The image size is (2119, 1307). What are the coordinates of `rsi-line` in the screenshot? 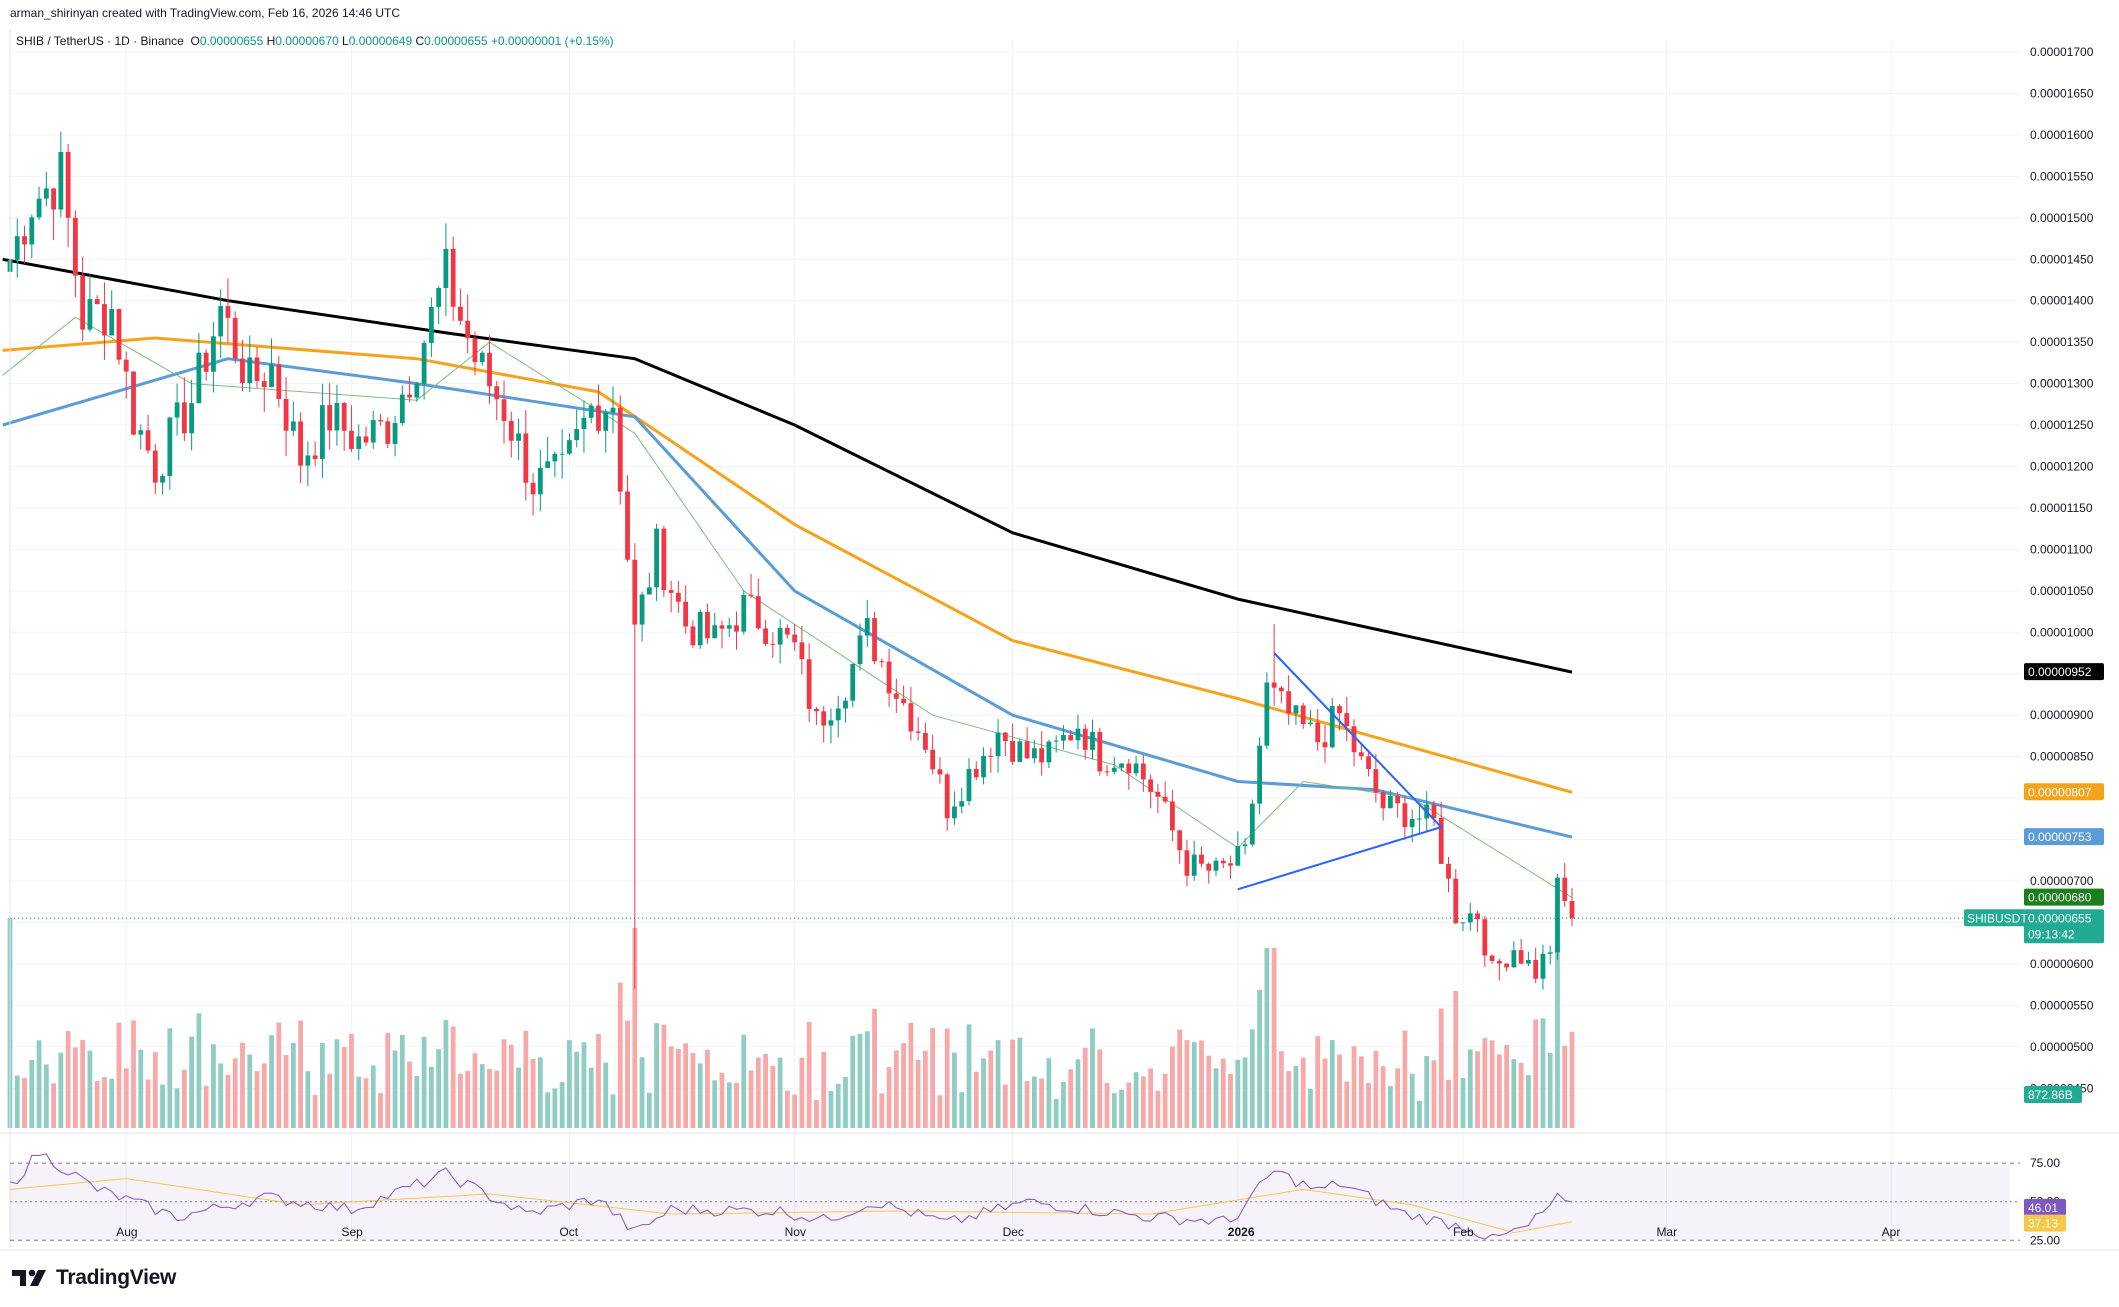 It's located at (791, 1196).